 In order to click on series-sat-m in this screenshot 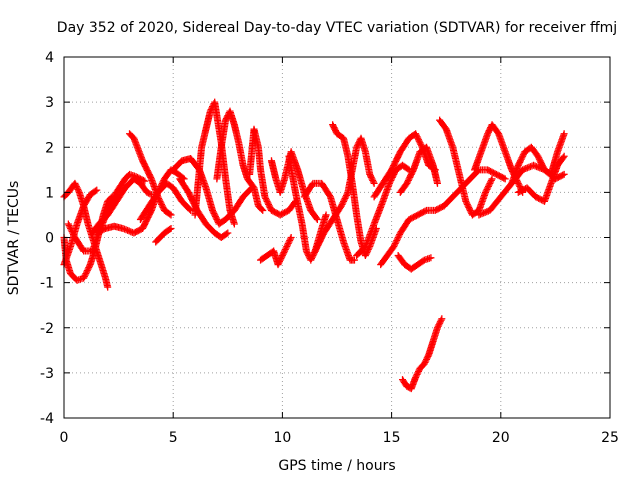, I will do `click(240, 160)`.